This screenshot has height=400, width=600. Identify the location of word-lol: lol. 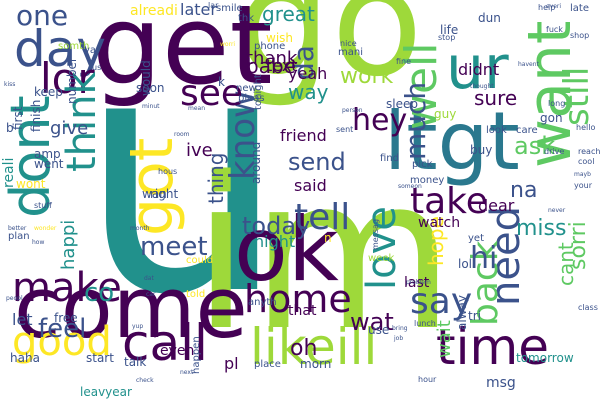
(465, 264).